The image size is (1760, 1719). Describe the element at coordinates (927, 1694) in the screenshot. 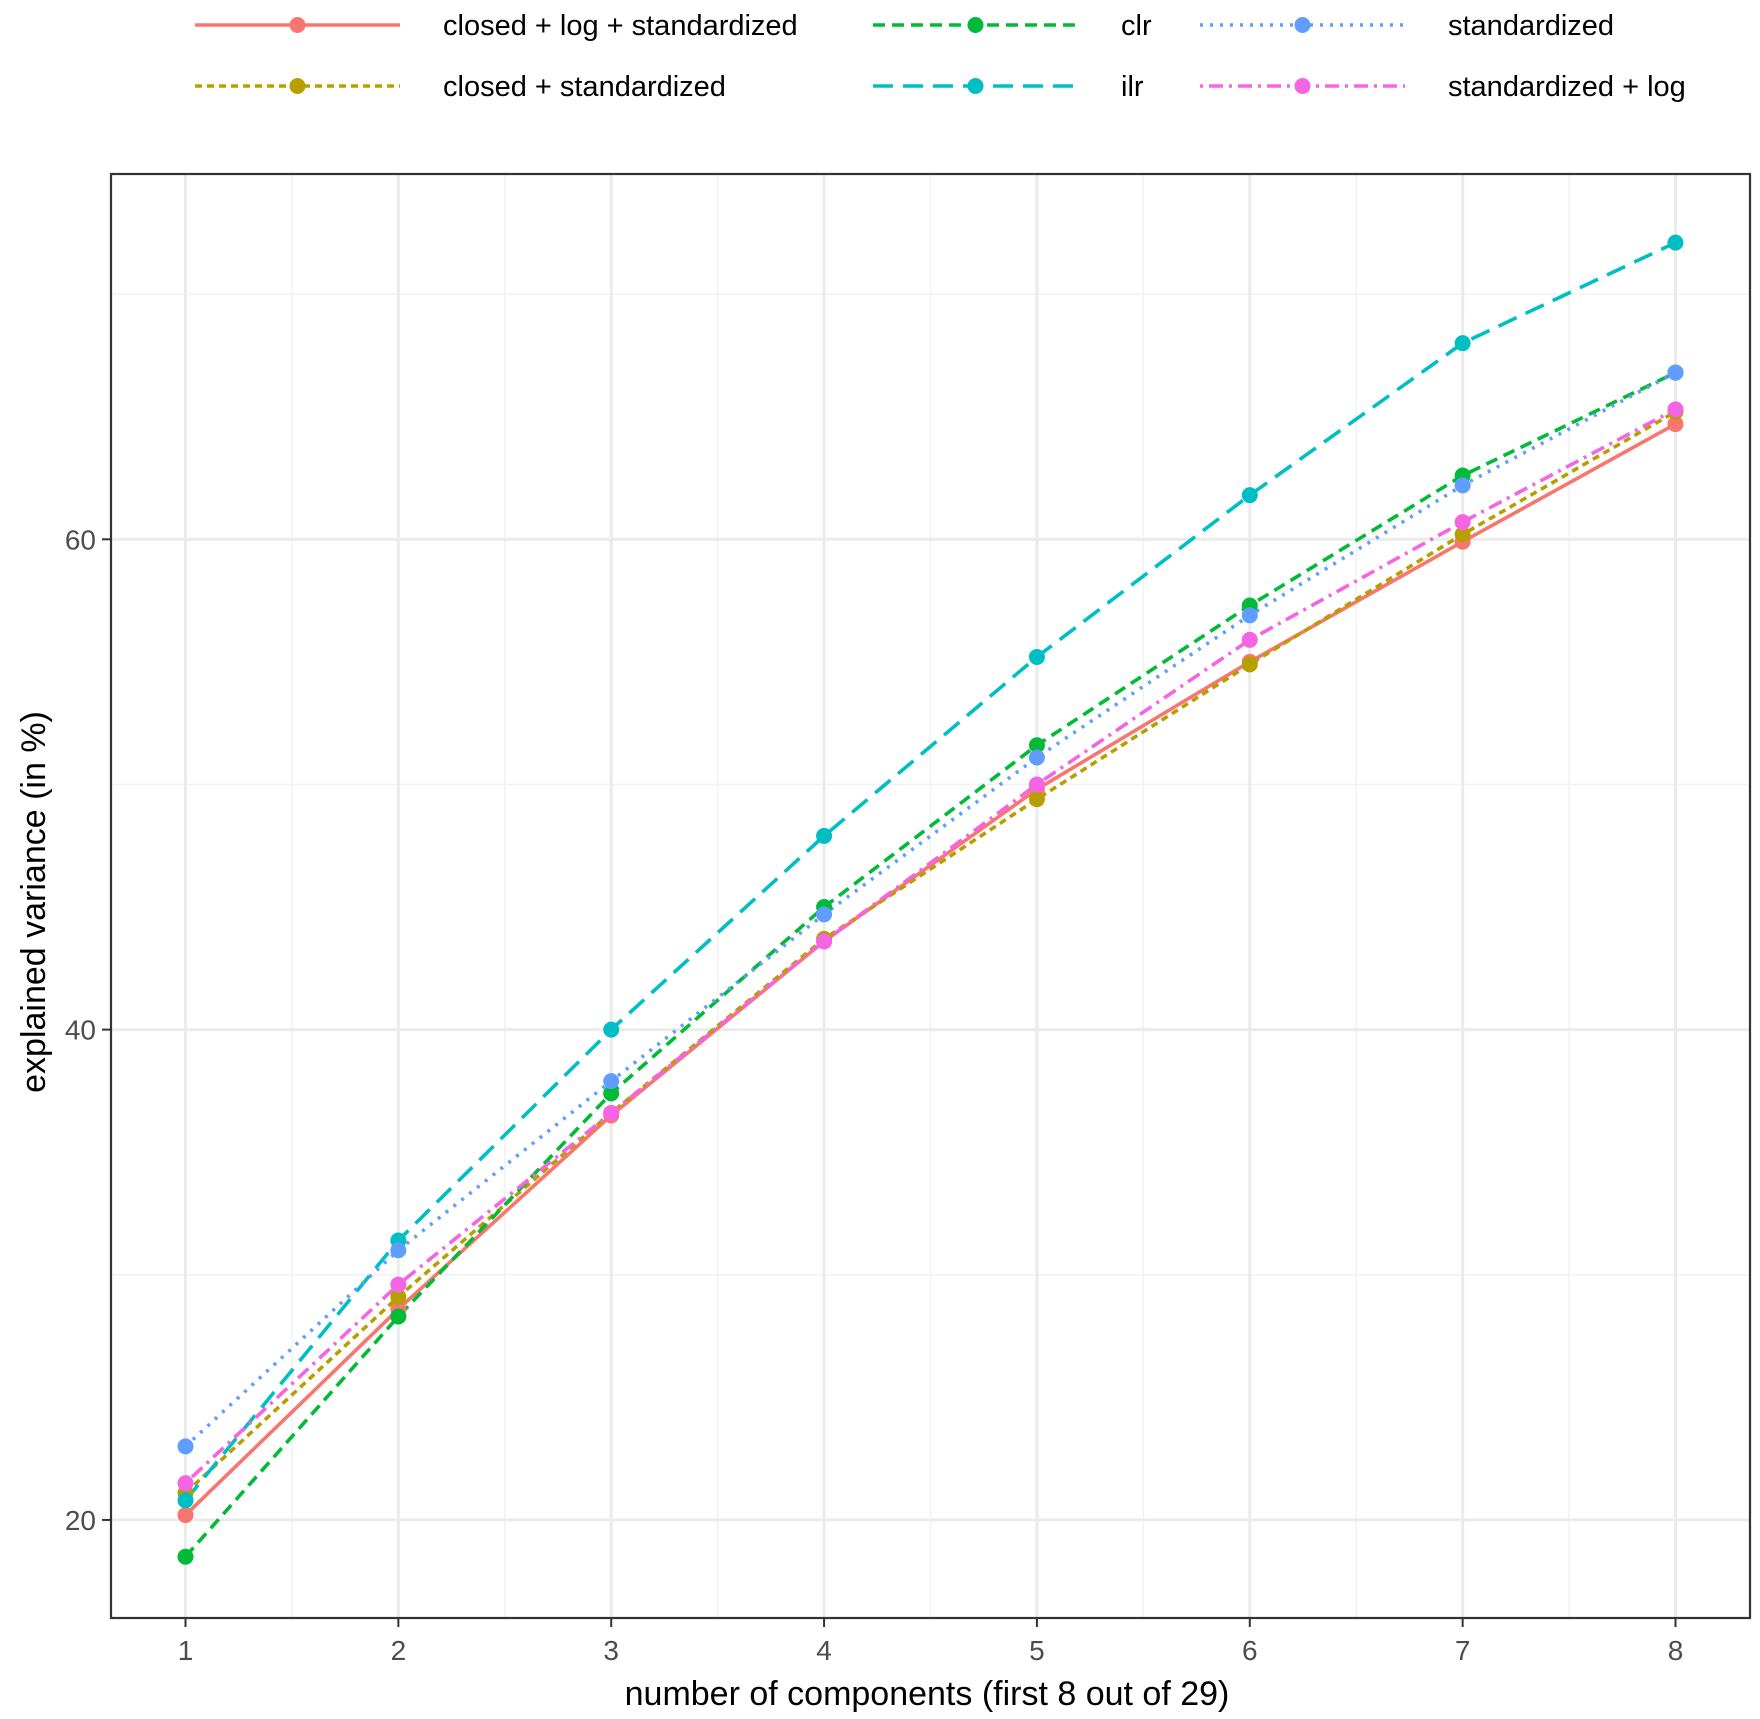

I see `x-axis-title: number of components (first 8 out of 29)` at that location.